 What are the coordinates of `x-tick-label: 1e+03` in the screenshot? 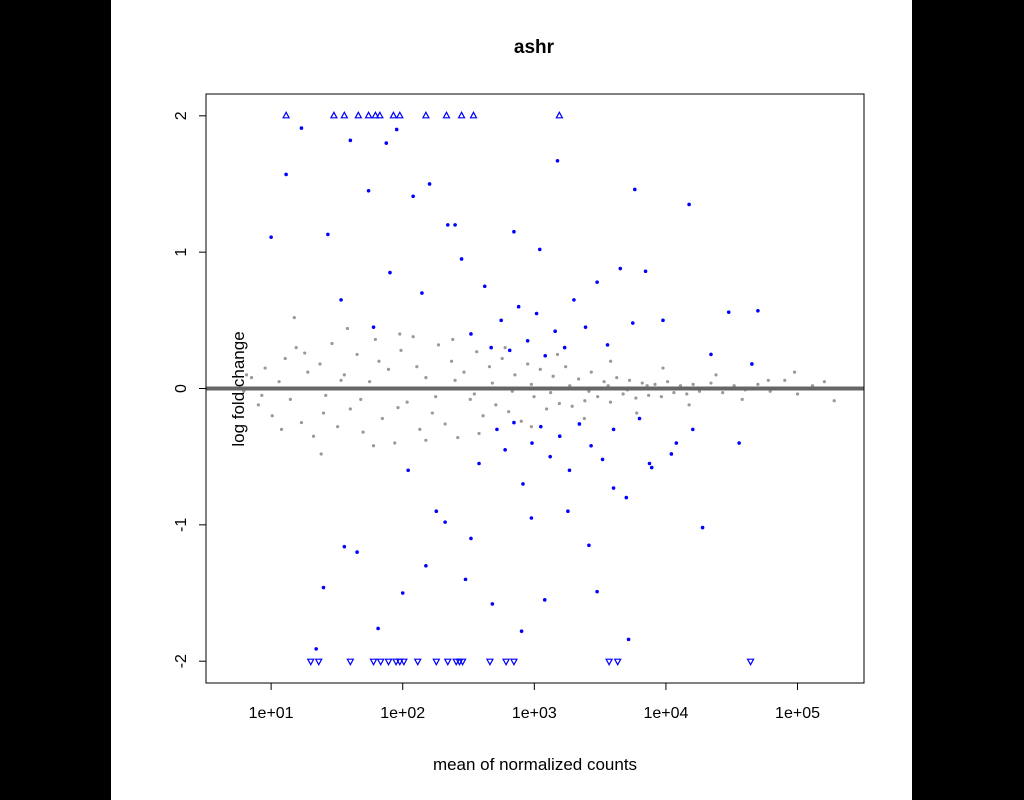 It's located at (534, 713).